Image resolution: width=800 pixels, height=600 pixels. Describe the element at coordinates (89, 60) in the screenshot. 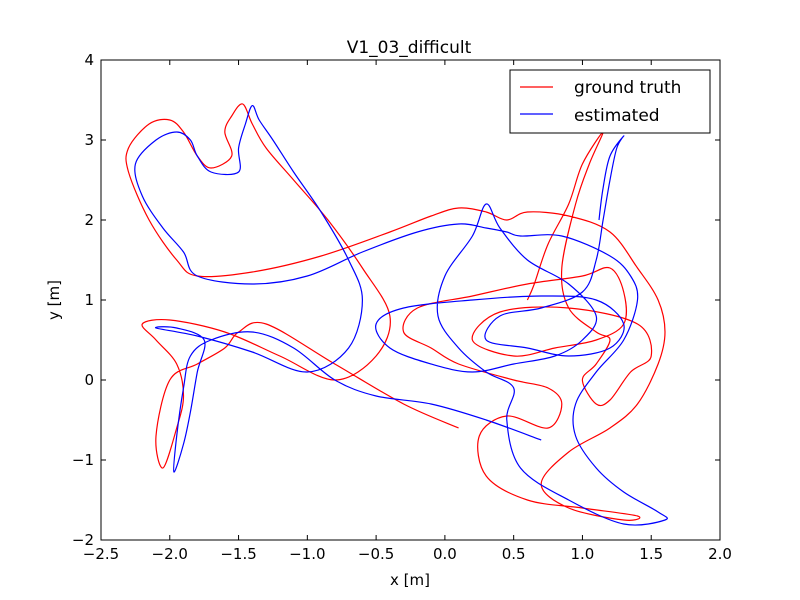

I see `y-tick-label: 4` at that location.